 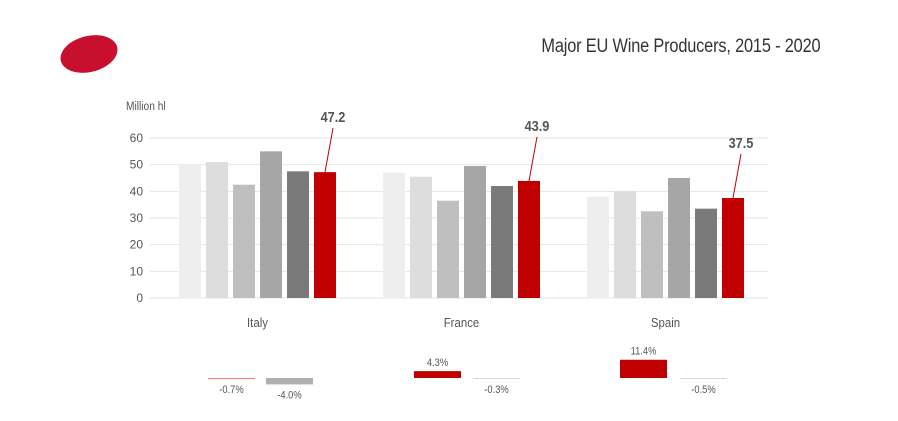 What do you see at coordinates (333, 116) in the screenshot?
I see `data-label: 47.2` at bounding box center [333, 116].